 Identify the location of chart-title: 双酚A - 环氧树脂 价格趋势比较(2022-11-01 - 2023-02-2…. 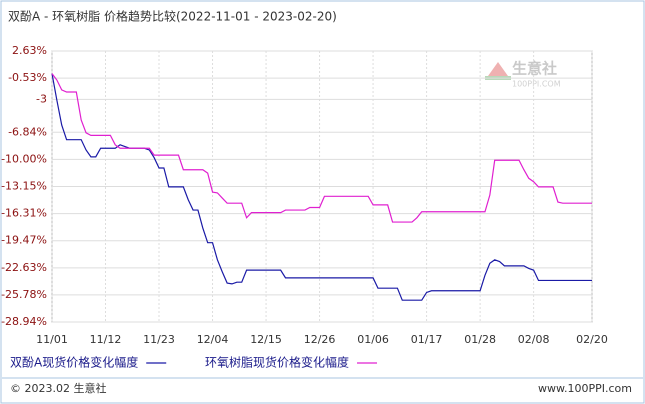
(172, 16).